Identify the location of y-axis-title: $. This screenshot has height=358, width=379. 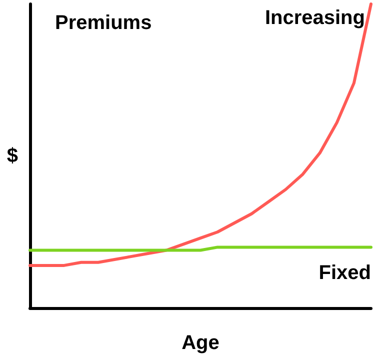
(12, 156).